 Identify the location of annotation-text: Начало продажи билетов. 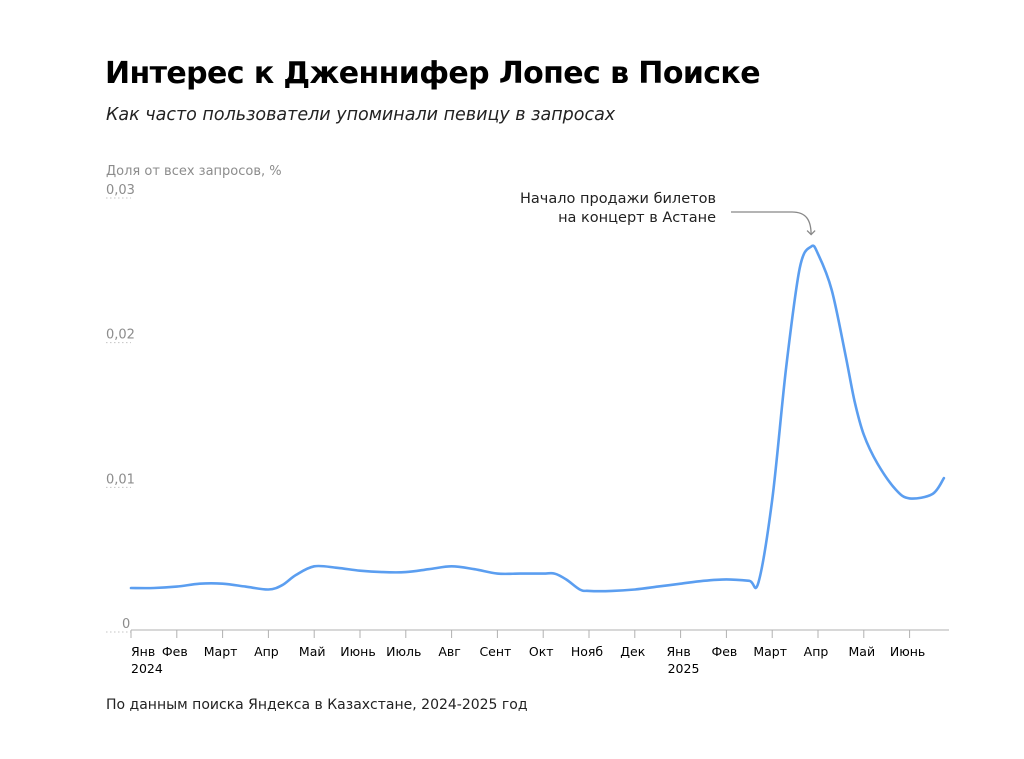
(618, 199).